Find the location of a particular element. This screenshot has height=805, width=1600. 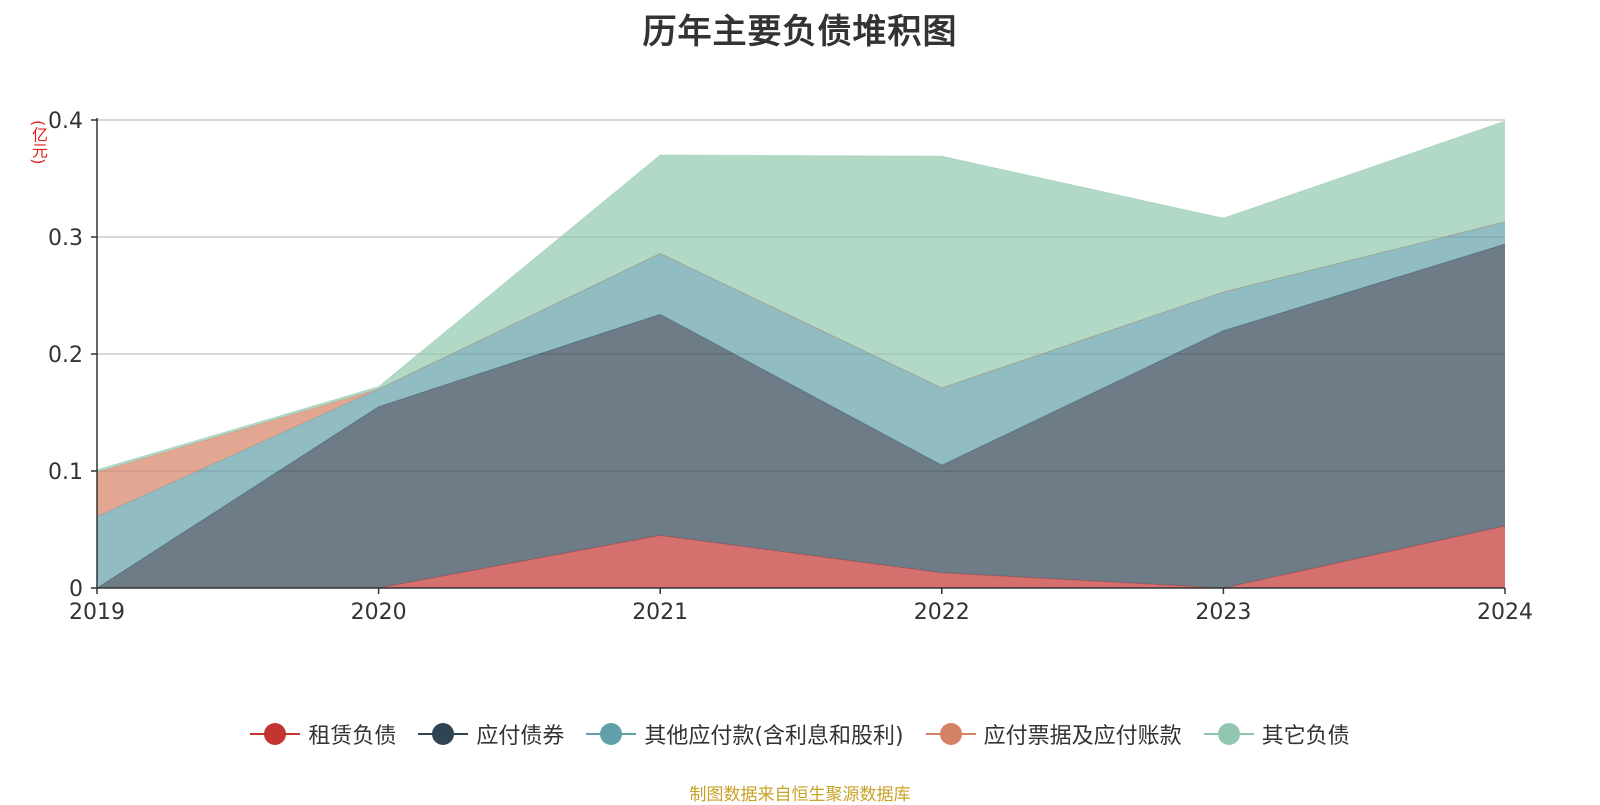

legend-item: 租赁负债 is located at coordinates (323, 734).